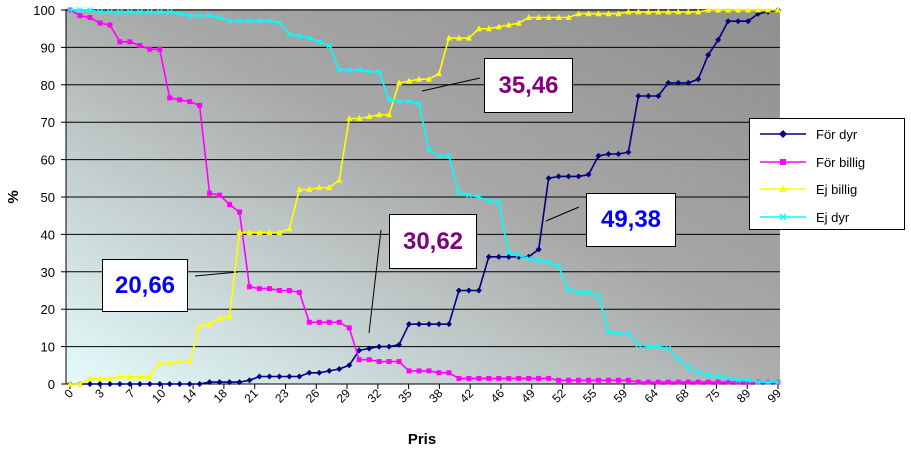 This screenshot has height=451, width=911. Describe the element at coordinates (68, 393) in the screenshot. I see `x-tick-label: 0` at that location.